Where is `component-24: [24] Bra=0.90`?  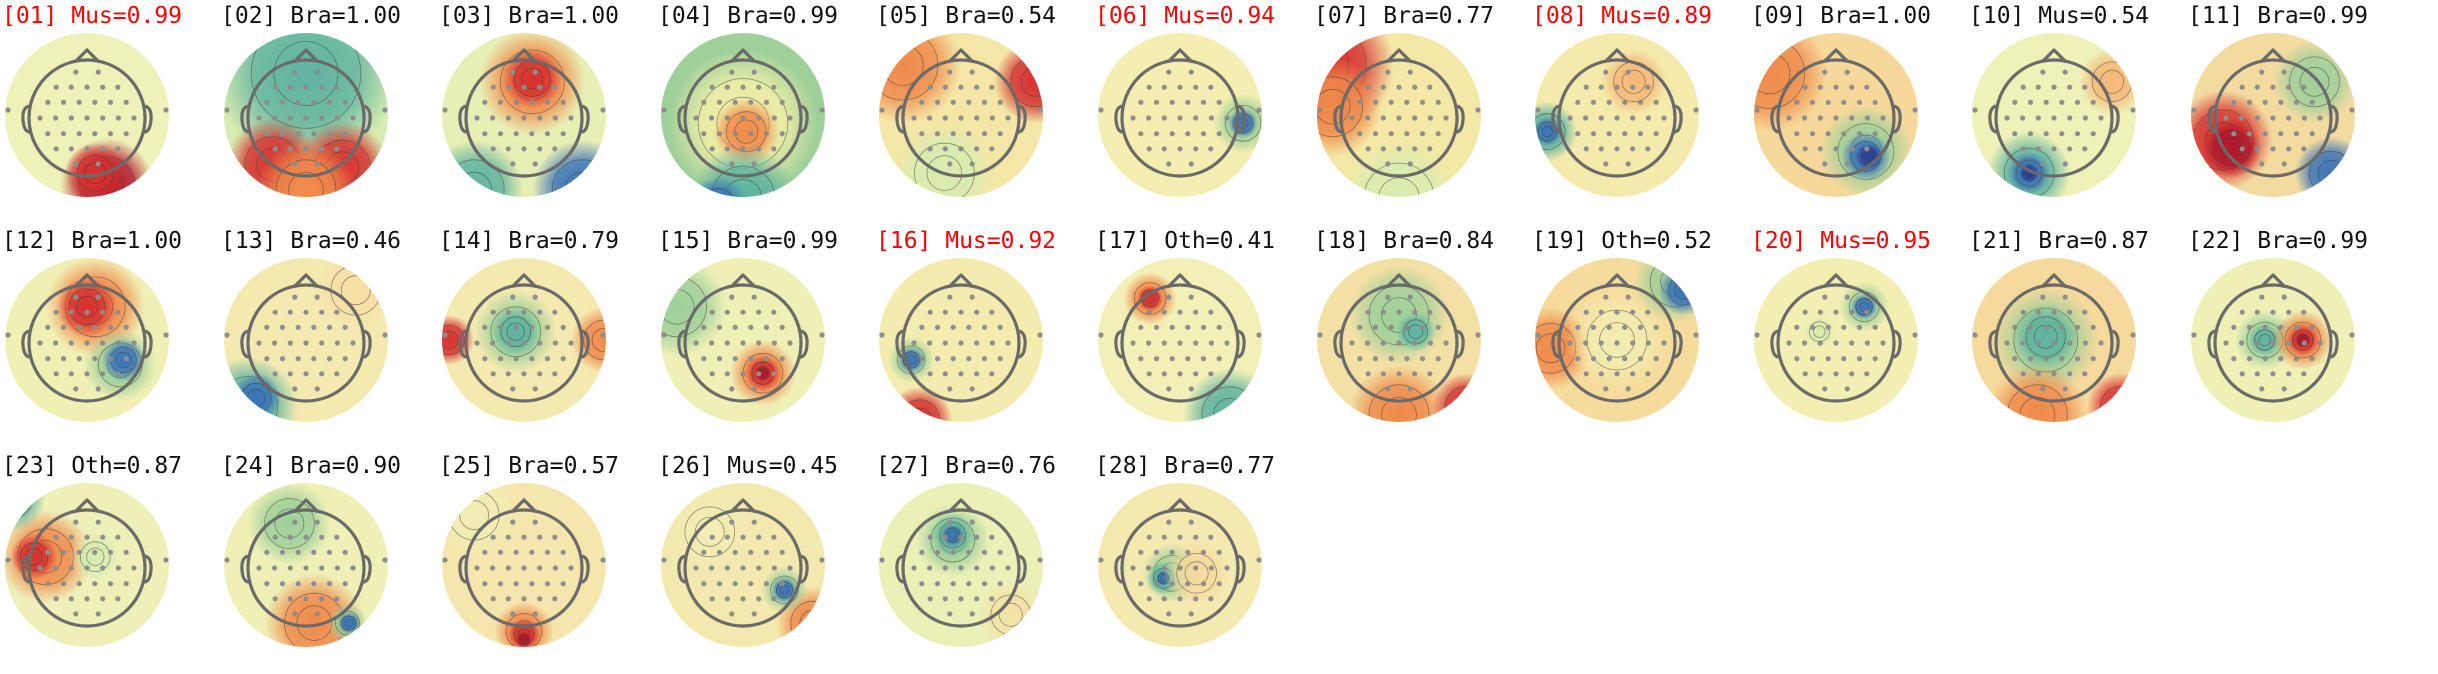 component-24: [24] Bra=0.90 is located at coordinates (331, 563).